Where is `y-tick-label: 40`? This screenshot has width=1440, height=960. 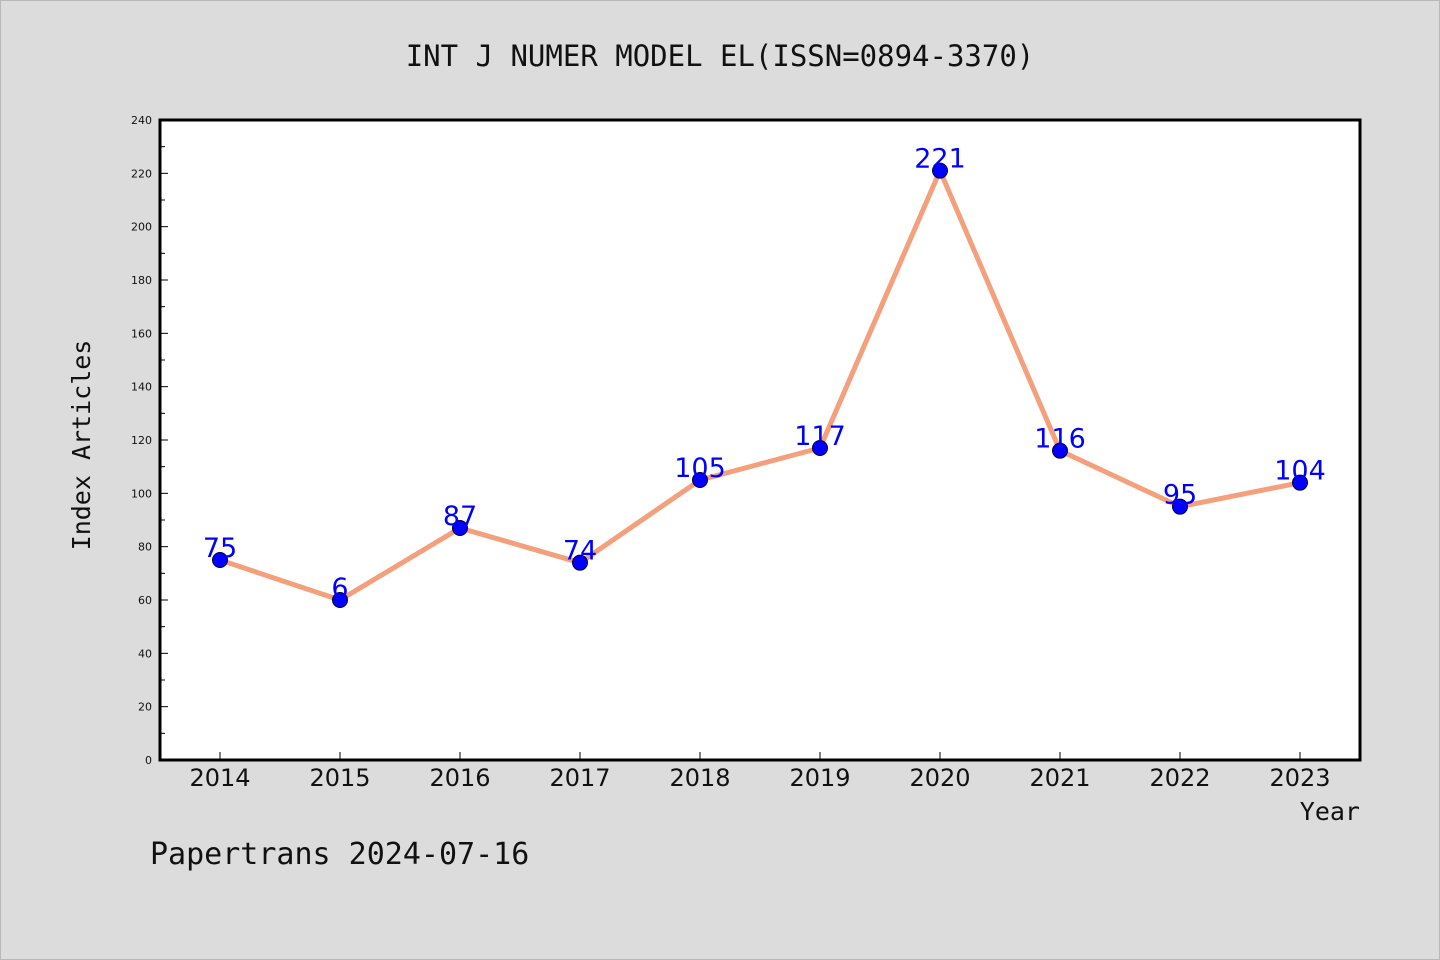
y-tick-label: 40 is located at coordinates (145, 653).